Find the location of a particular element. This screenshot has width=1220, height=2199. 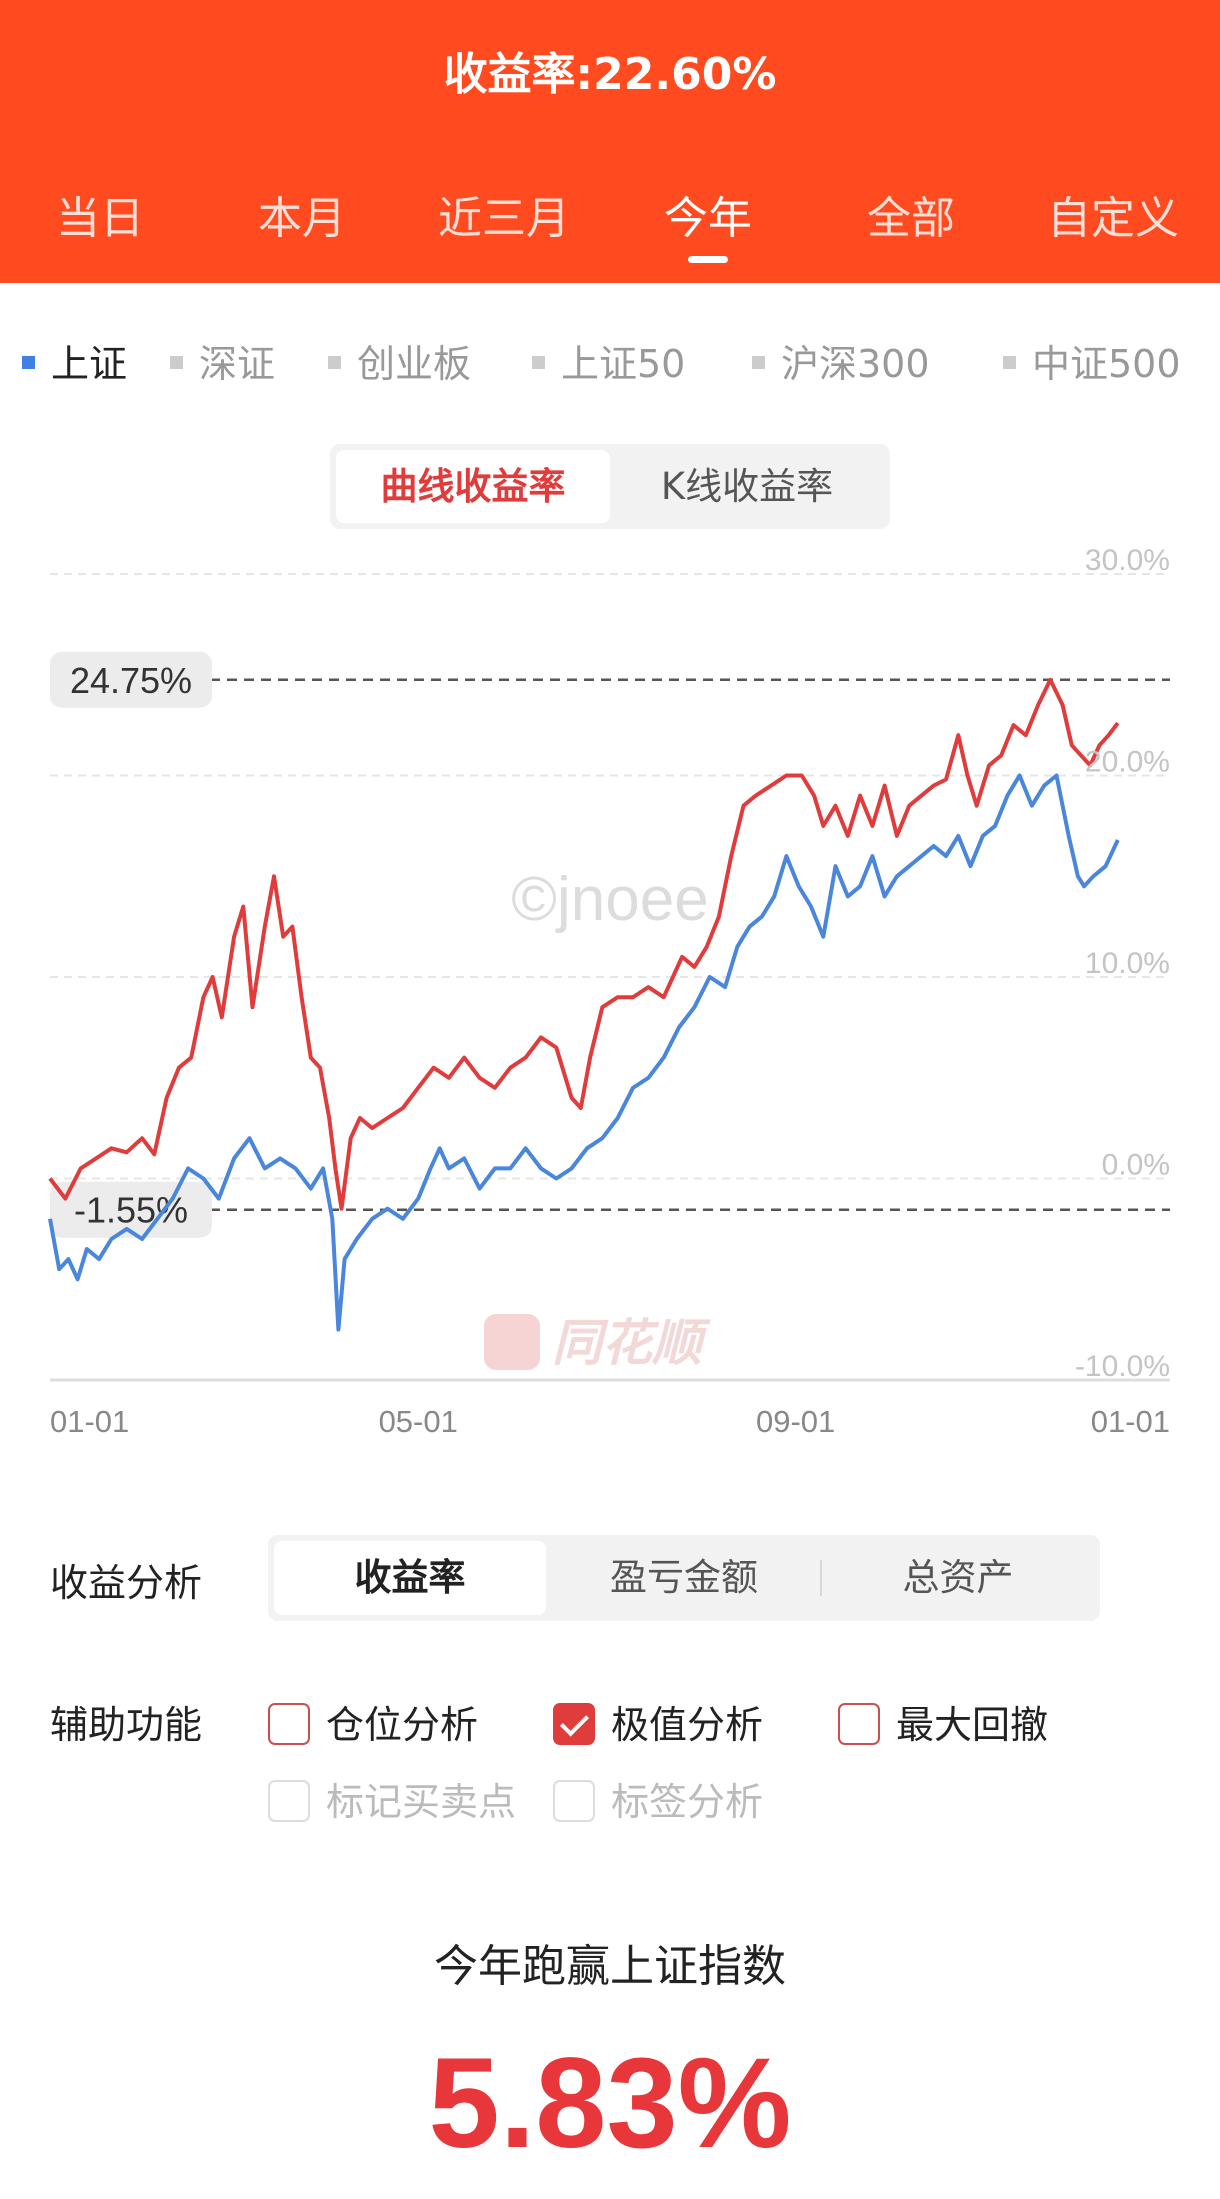

chart-mode-switch: 曲线收益率 K线收益率 is located at coordinates (610, 486).